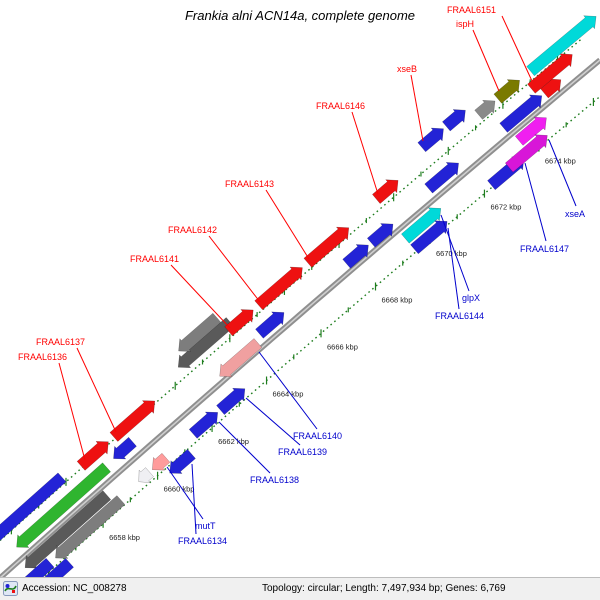 The width and height of the screenshot is (600, 600). What do you see at coordinates (231, 401) in the screenshot?
I see `gene-arrow-FRAAL6139` at bounding box center [231, 401].